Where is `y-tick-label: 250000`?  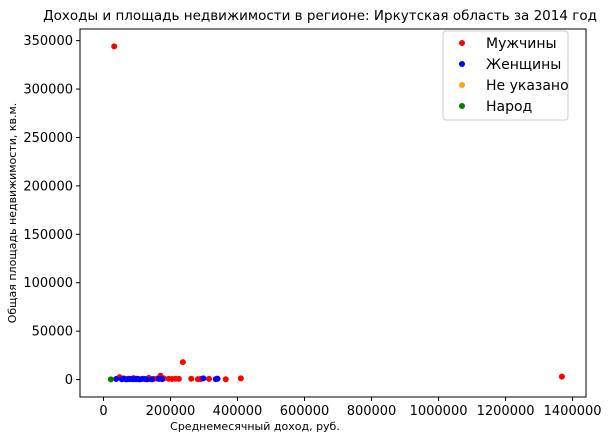
y-tick-label: 250000 is located at coordinates (48, 138).